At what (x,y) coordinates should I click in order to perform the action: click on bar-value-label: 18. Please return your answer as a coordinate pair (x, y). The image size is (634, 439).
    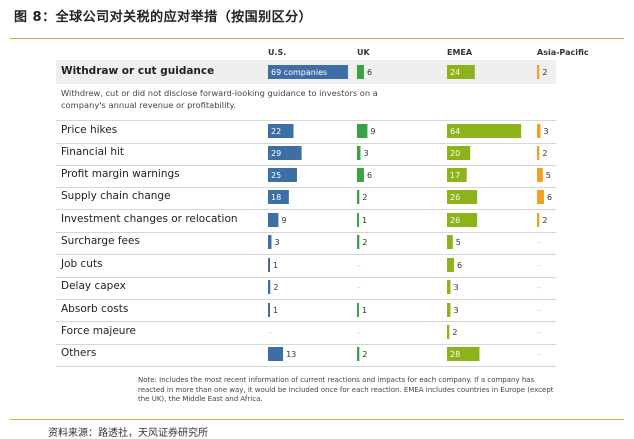
    Looking at the image, I should click on (276, 197).